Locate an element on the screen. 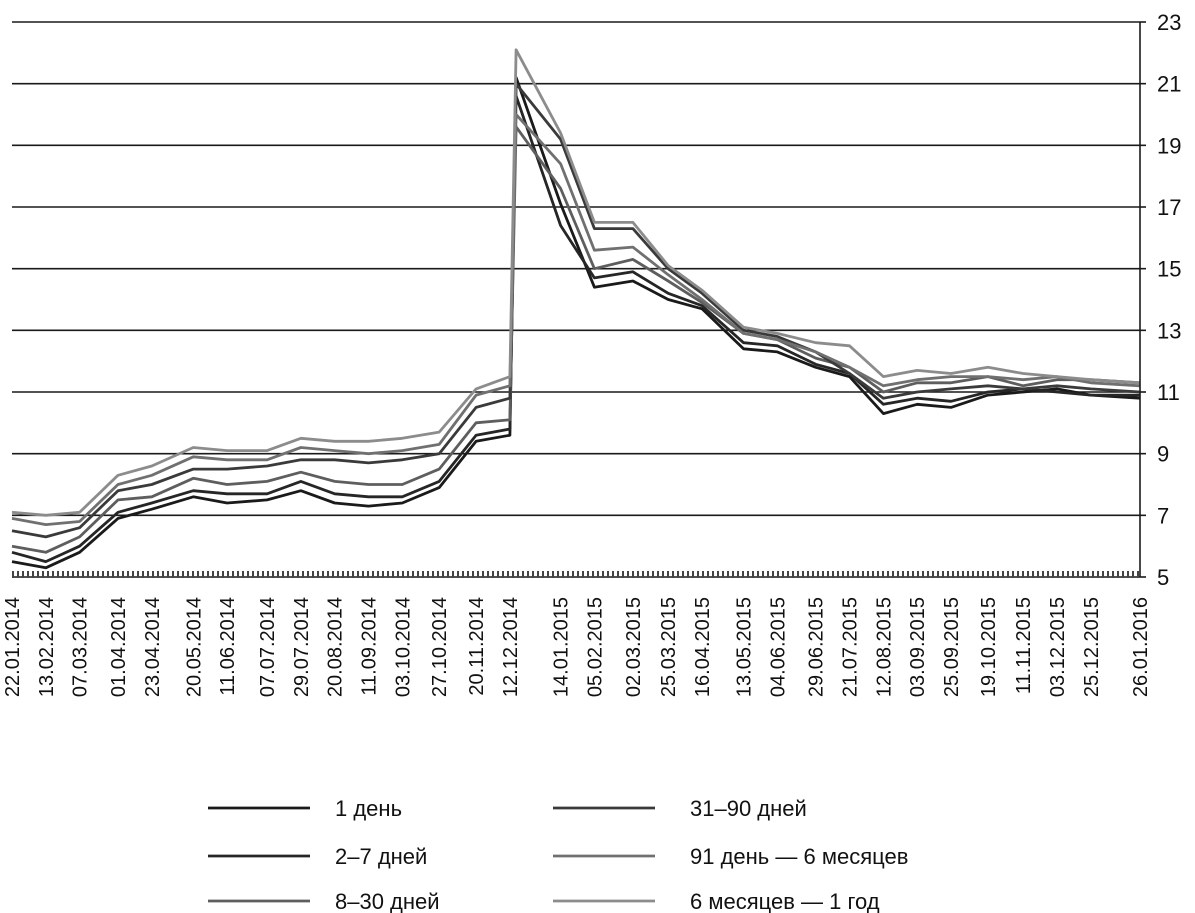  y-tick-label: 5 is located at coordinates (1163, 577).